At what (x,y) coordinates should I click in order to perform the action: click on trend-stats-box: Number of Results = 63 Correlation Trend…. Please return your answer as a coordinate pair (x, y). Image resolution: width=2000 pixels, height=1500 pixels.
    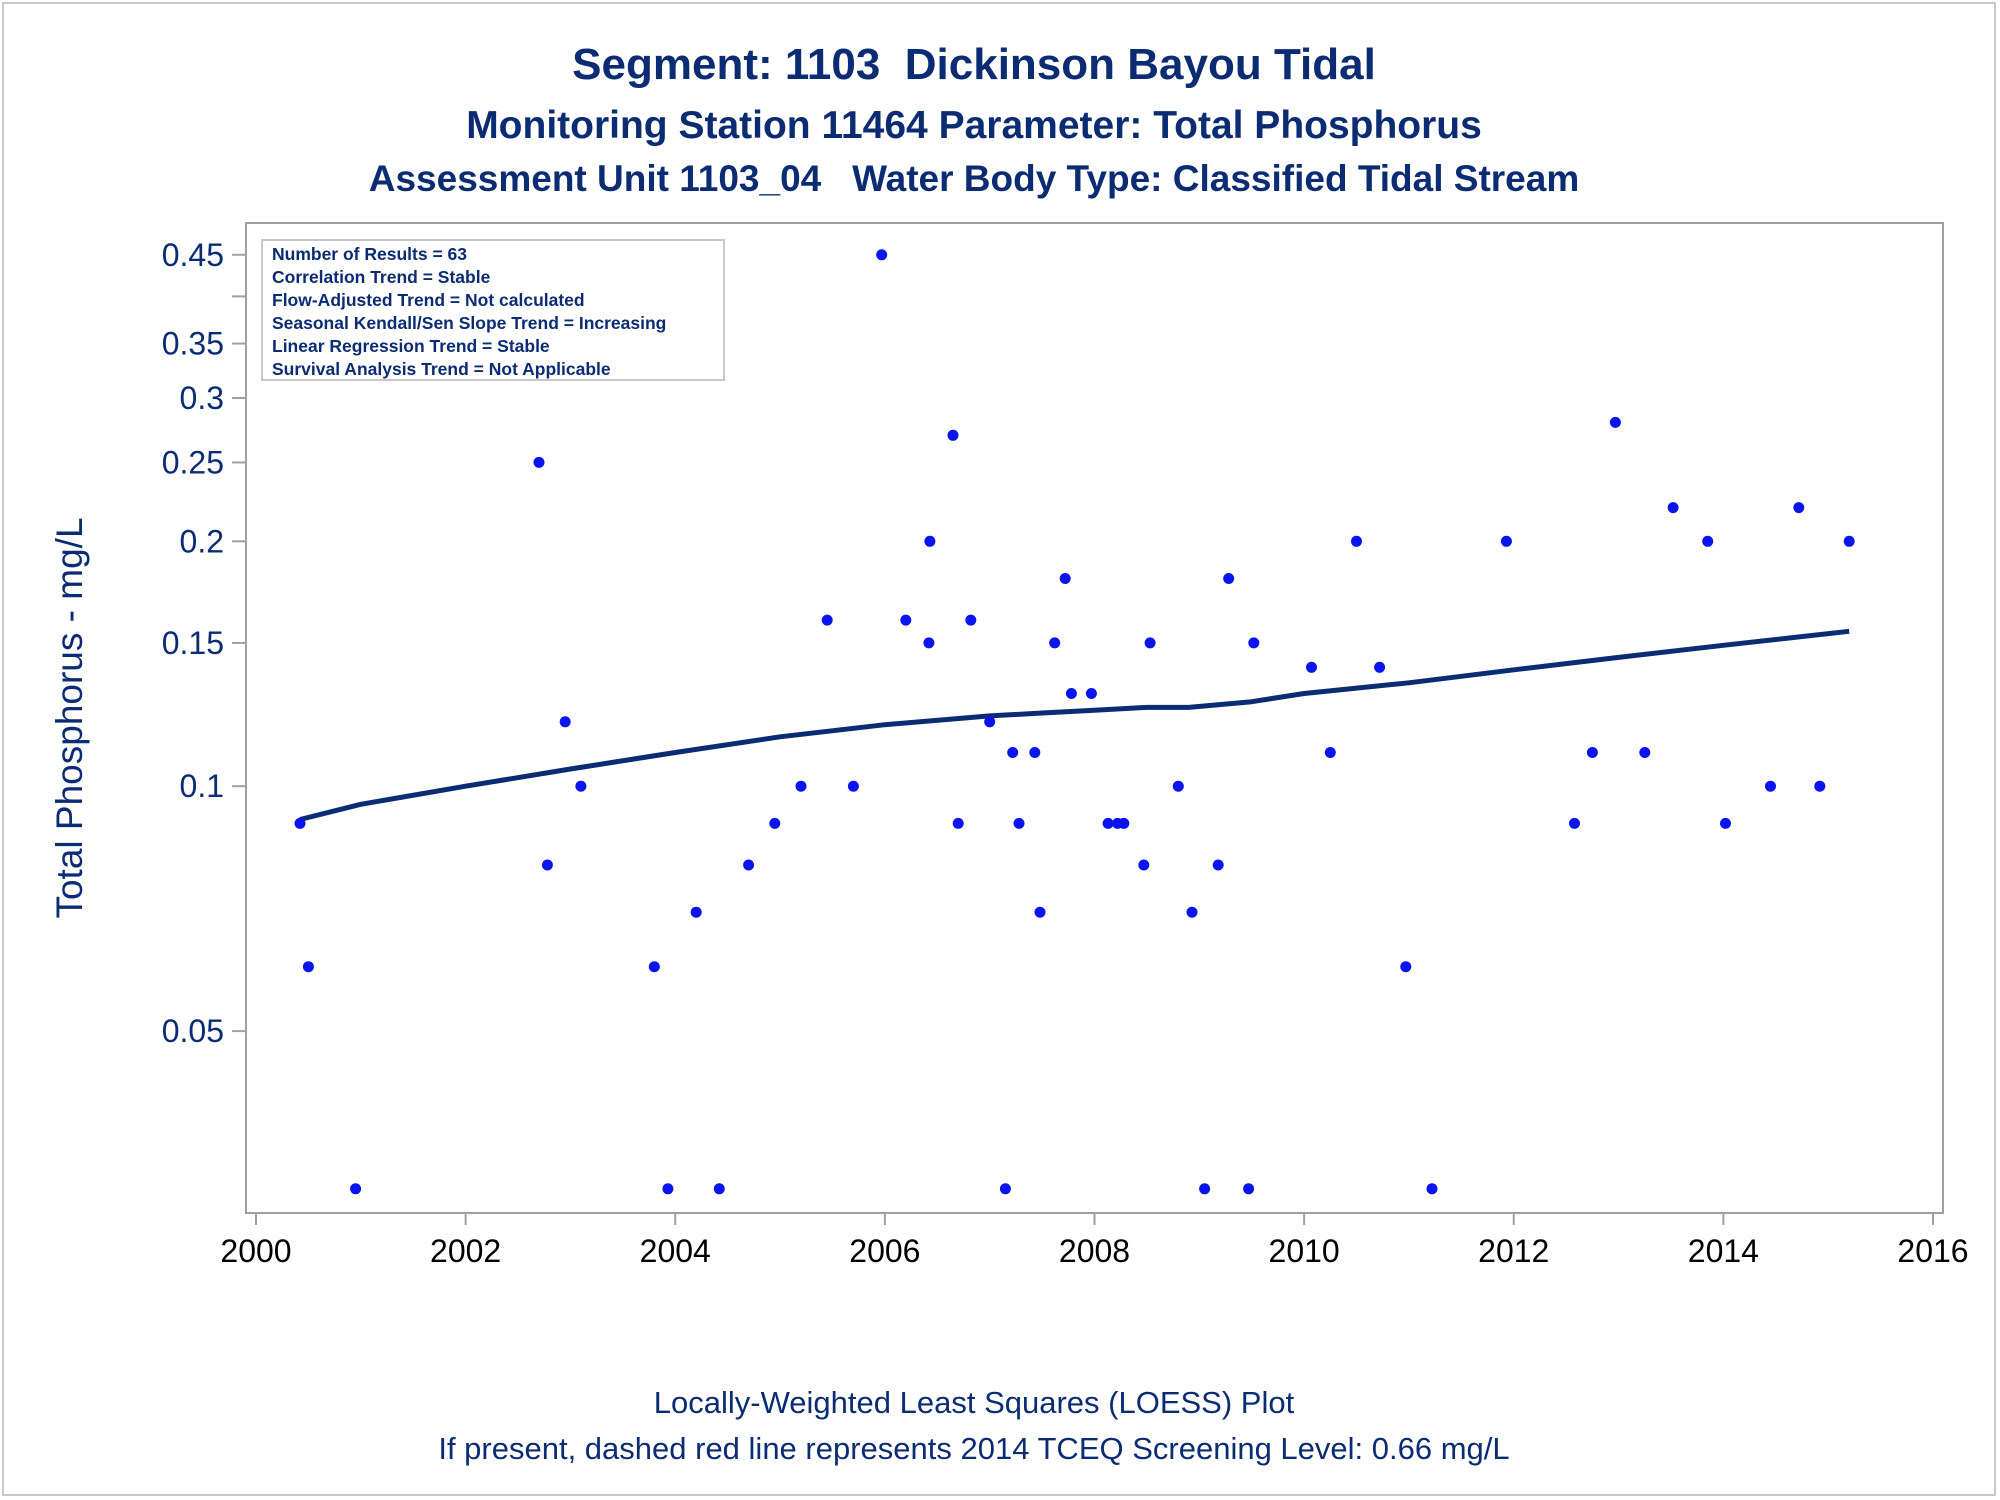
    Looking at the image, I should click on (493, 310).